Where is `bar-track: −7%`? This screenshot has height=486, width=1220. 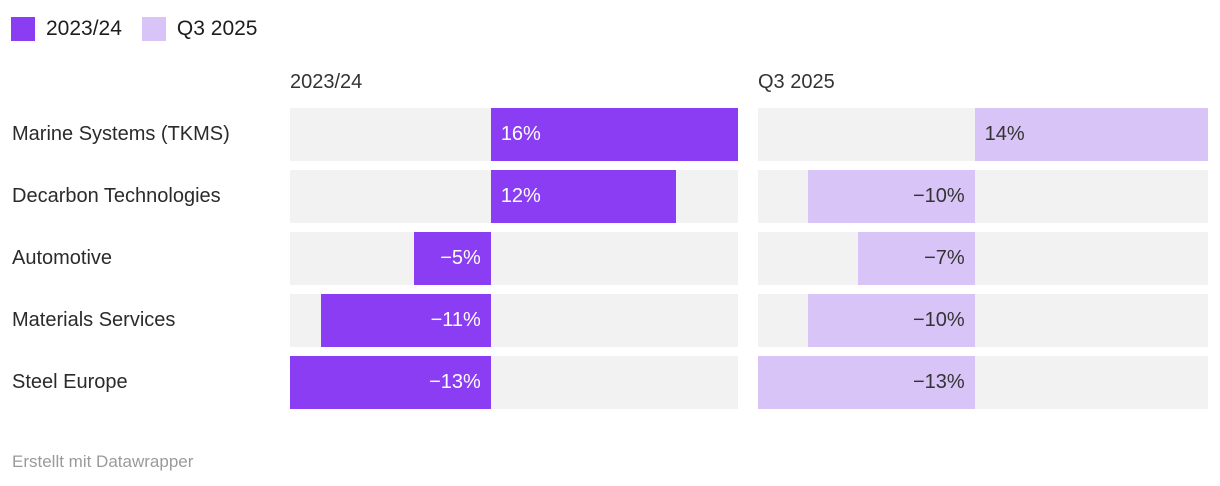
bar-track: −7% is located at coordinates (983, 258).